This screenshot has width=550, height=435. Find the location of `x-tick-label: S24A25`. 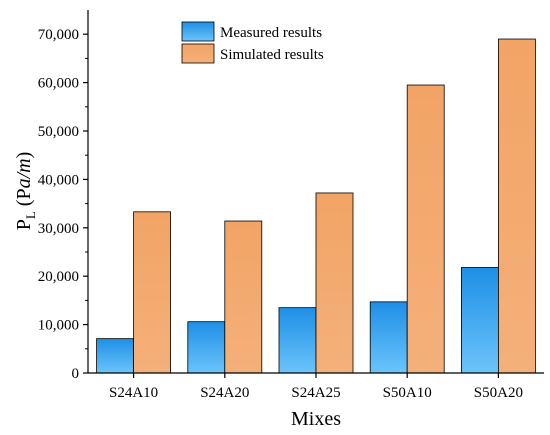

x-tick-label: S24A25 is located at coordinates (315, 393).